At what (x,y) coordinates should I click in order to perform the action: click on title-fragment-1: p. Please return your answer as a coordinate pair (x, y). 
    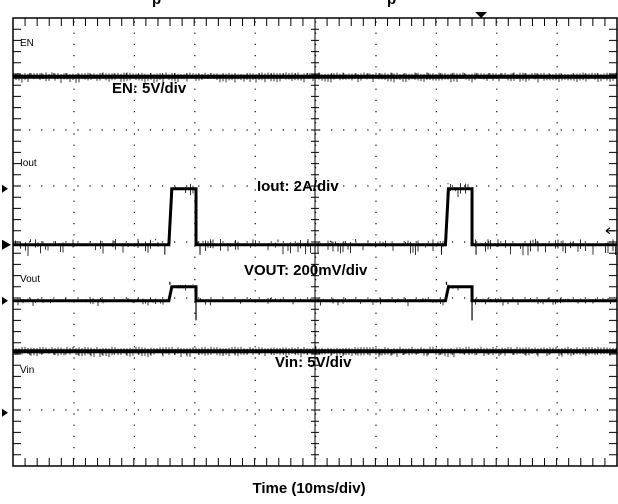
    Looking at the image, I should click on (156, 4).